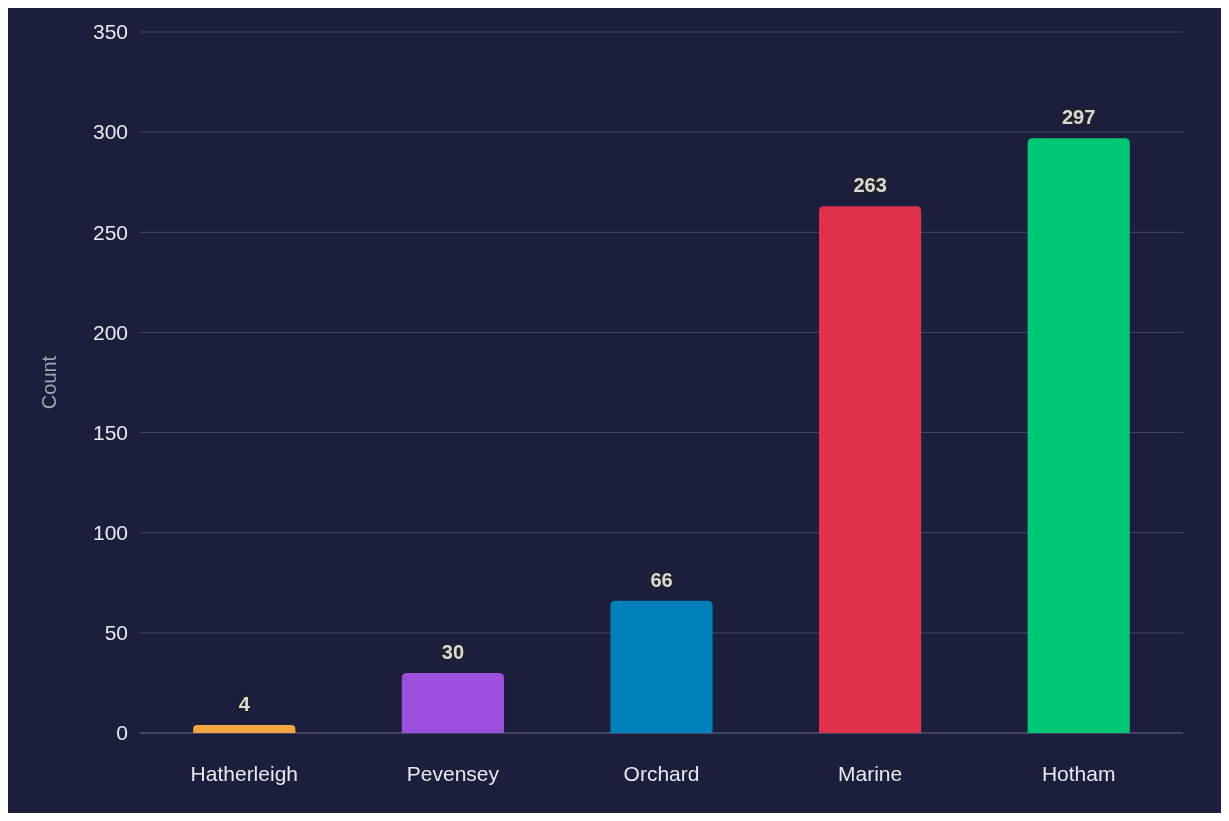 The height and width of the screenshot is (821, 1229). What do you see at coordinates (453, 651) in the screenshot?
I see `data-label: 30` at bounding box center [453, 651].